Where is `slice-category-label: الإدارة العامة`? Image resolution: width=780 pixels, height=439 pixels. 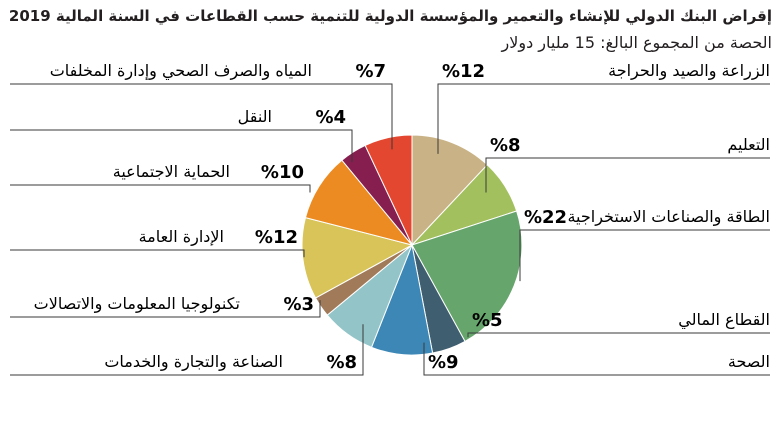 slice-category-label: الإدارة العامة is located at coordinates (181, 237).